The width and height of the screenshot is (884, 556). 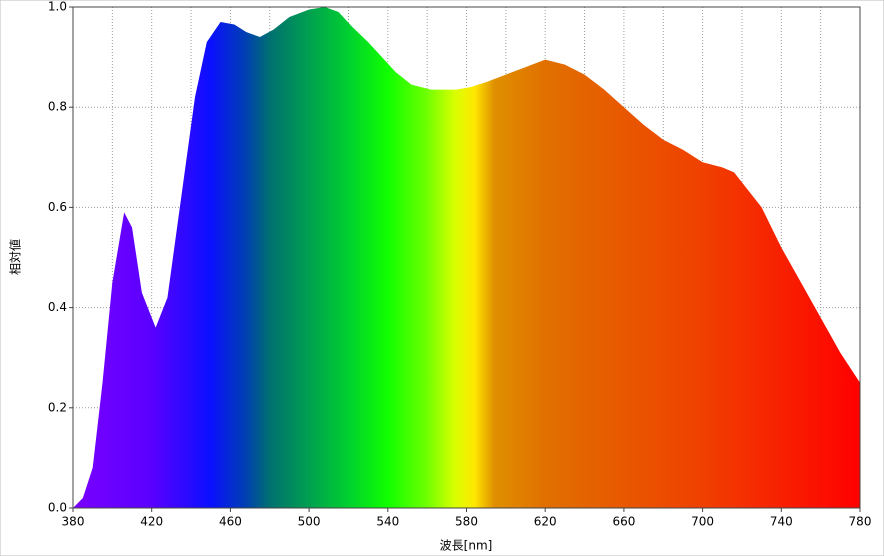 I want to click on x-tick-label: 660, so click(x=623, y=522).